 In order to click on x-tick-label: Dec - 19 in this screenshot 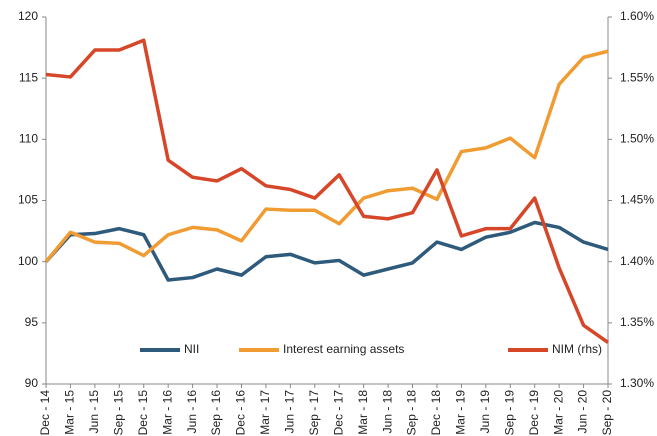, I will do `click(534, 413)`.